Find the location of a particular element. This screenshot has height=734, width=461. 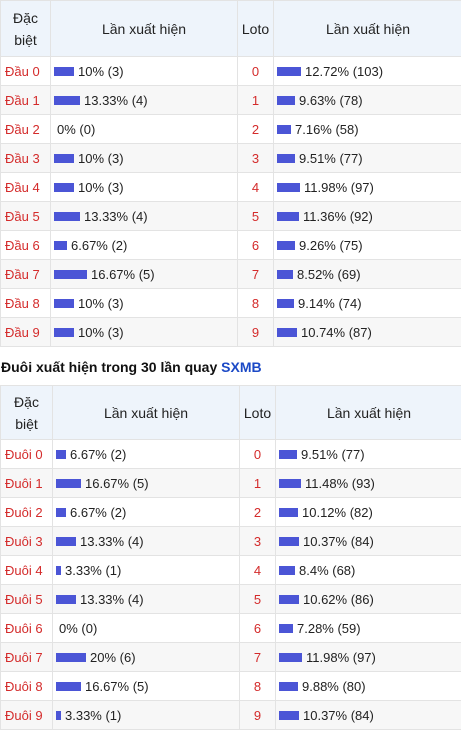

loto-stat-cell: 9.26% (75) is located at coordinates (367, 245).